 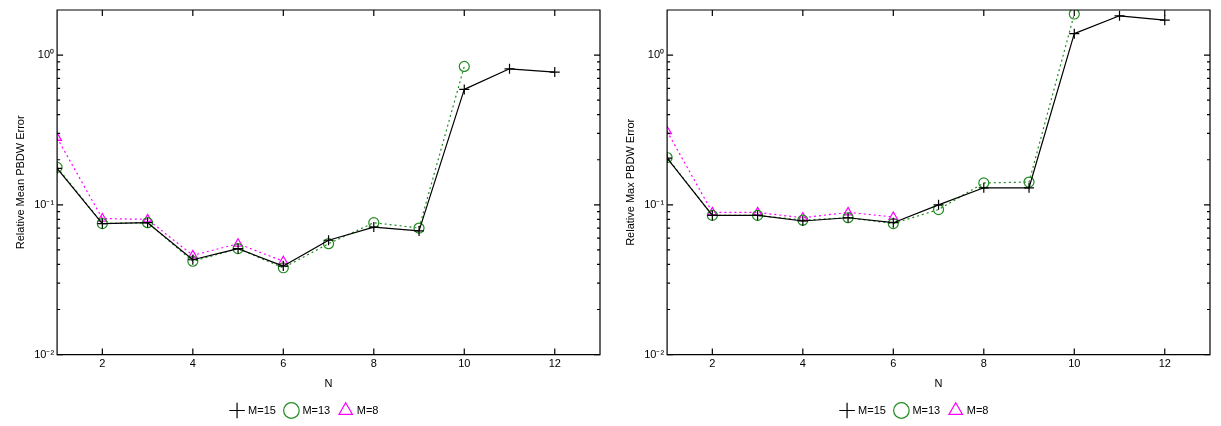 I want to click on y-axis-title: Relative Mean PBDW Error, so click(x=19, y=182).